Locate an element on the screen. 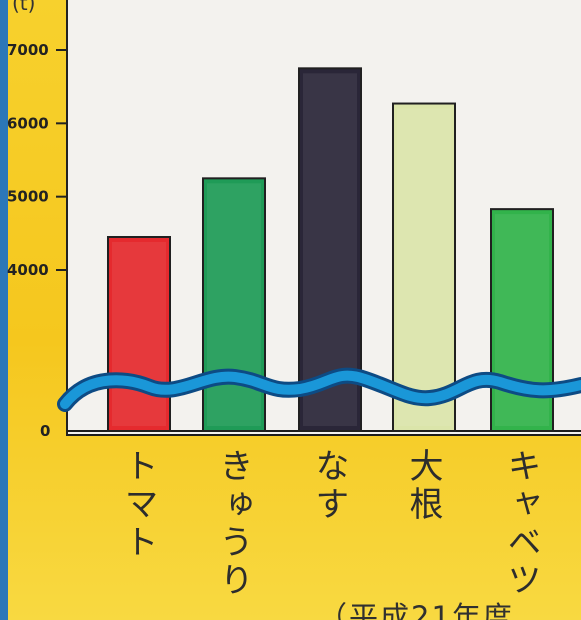 Image resolution: width=581 pixels, height=620 pixels. category-label: きゅうり is located at coordinates (233, 524).